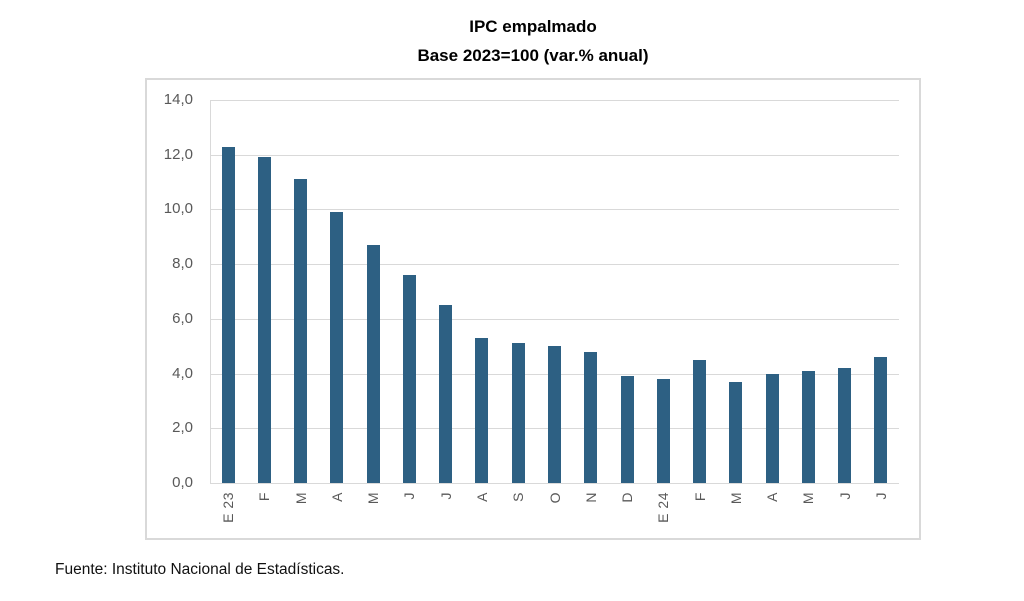 Image resolution: width=1024 pixels, height=601 pixels. I want to click on y-axis-tick-label: 6,0, so click(182, 318).